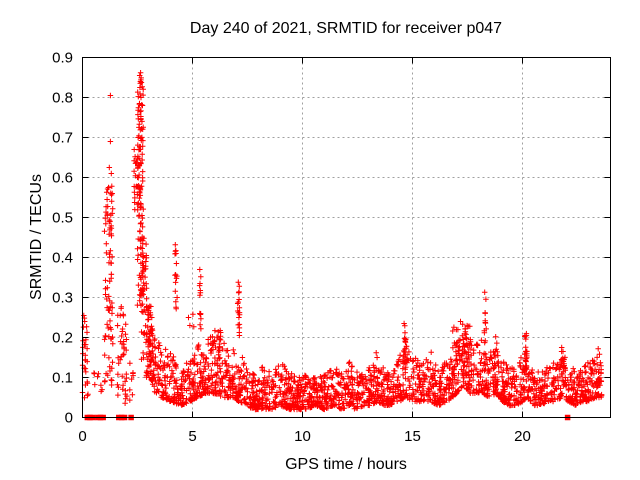  What do you see at coordinates (62, 258) in the screenshot?
I see `y-tick-label: 0.4` at bounding box center [62, 258].